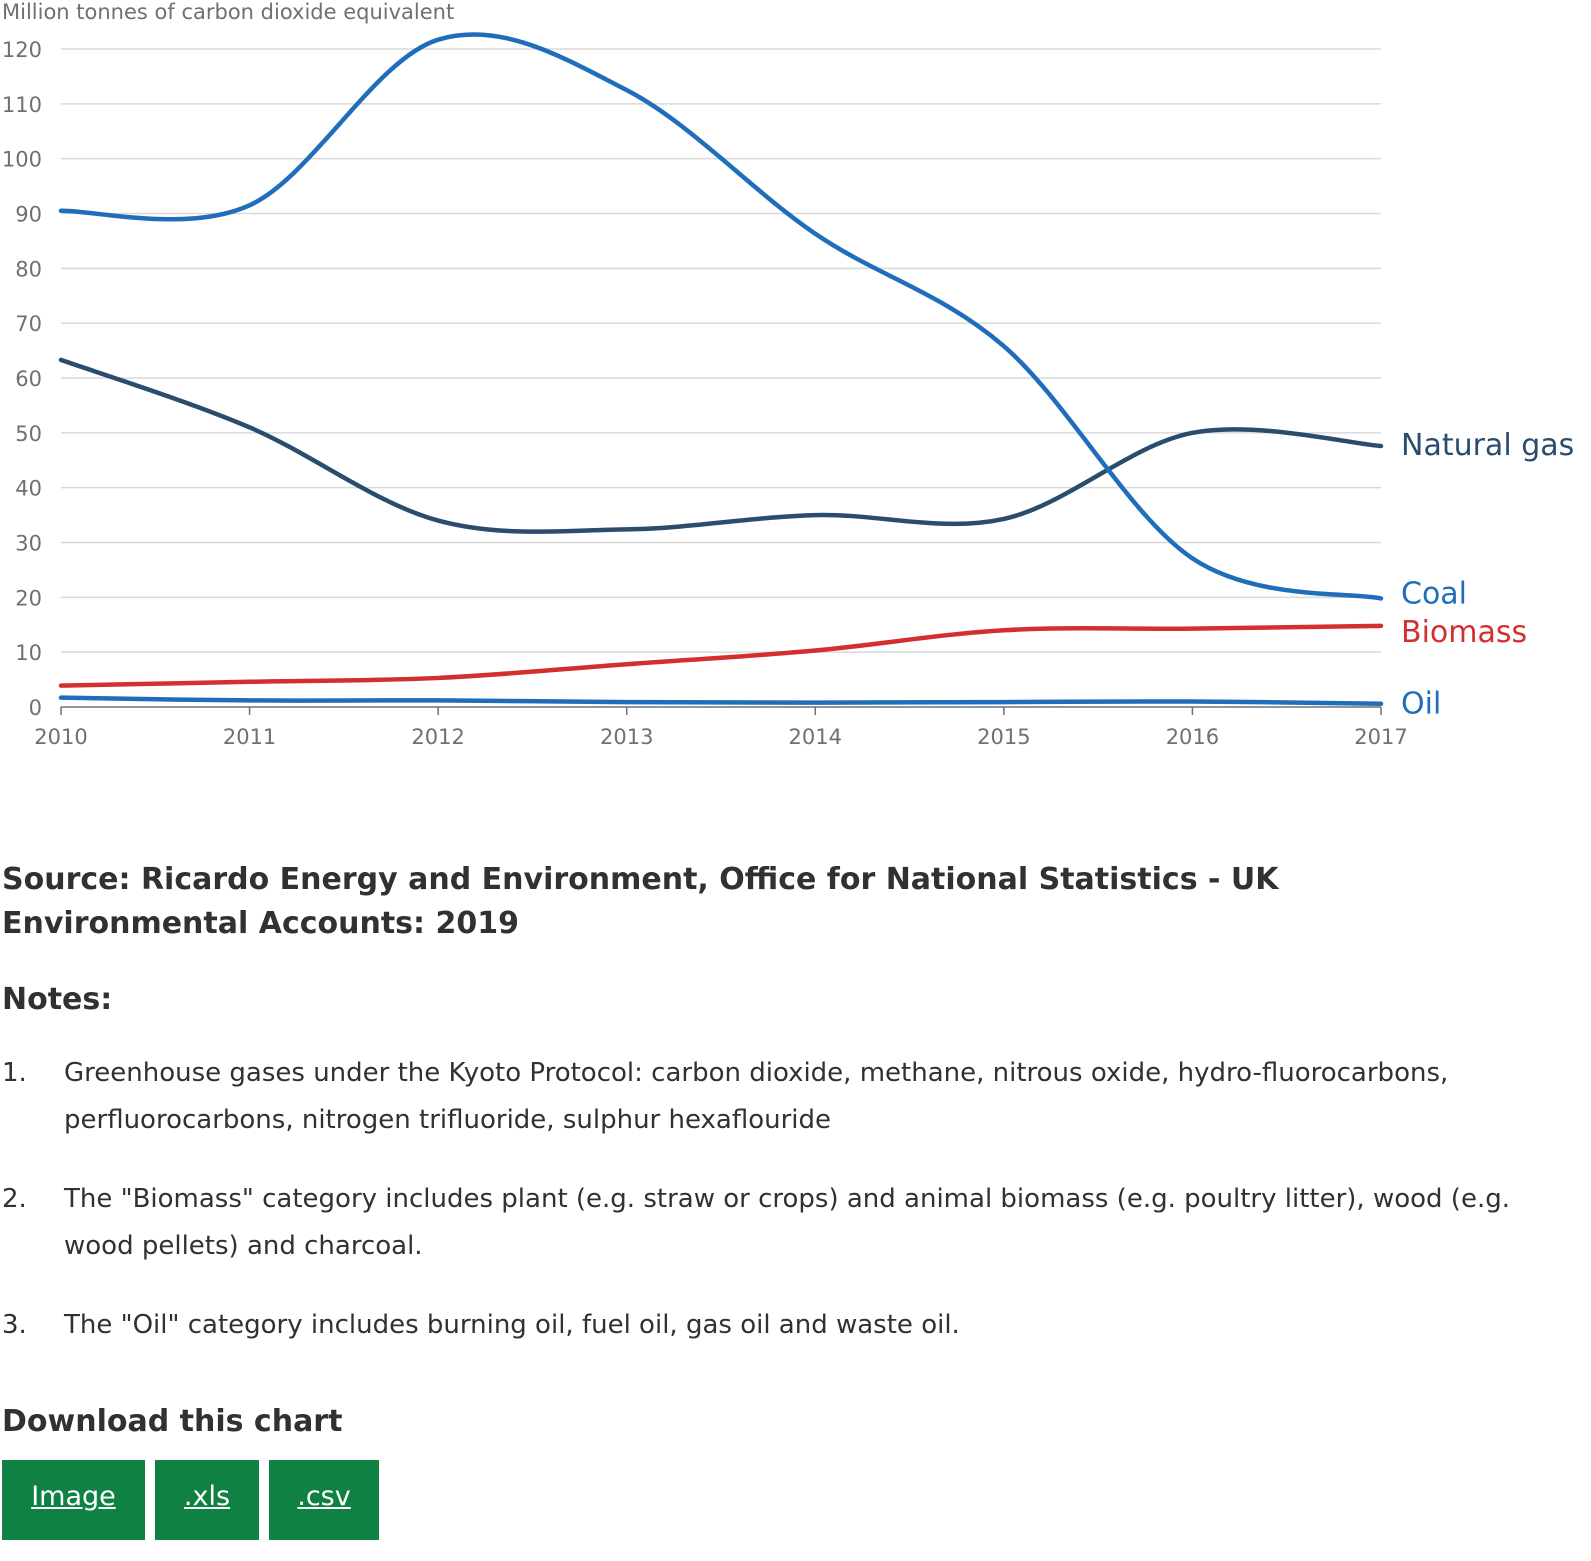 The image size is (1591, 1561). What do you see at coordinates (28, 598) in the screenshot?
I see `y-tick-label: 20` at bounding box center [28, 598].